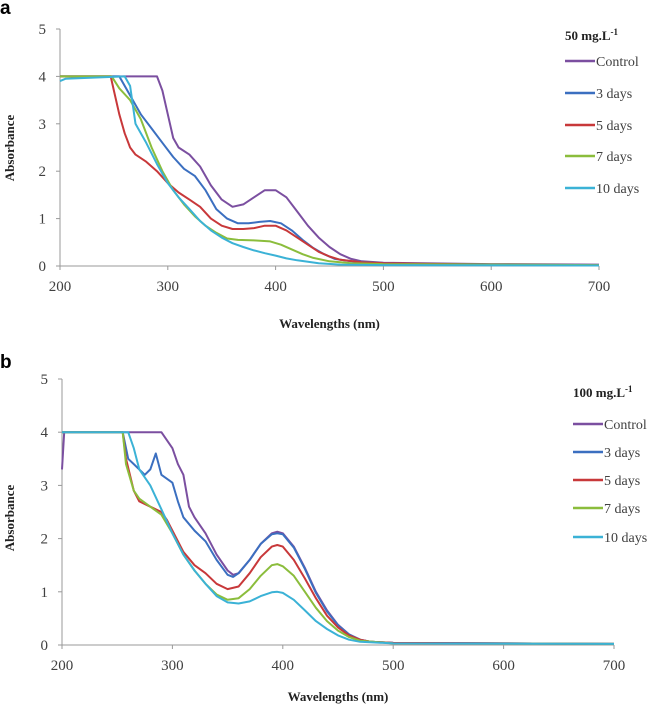 This screenshot has height=714, width=649. What do you see at coordinates (6, 362) in the screenshot?
I see `panel-label: b` at bounding box center [6, 362].